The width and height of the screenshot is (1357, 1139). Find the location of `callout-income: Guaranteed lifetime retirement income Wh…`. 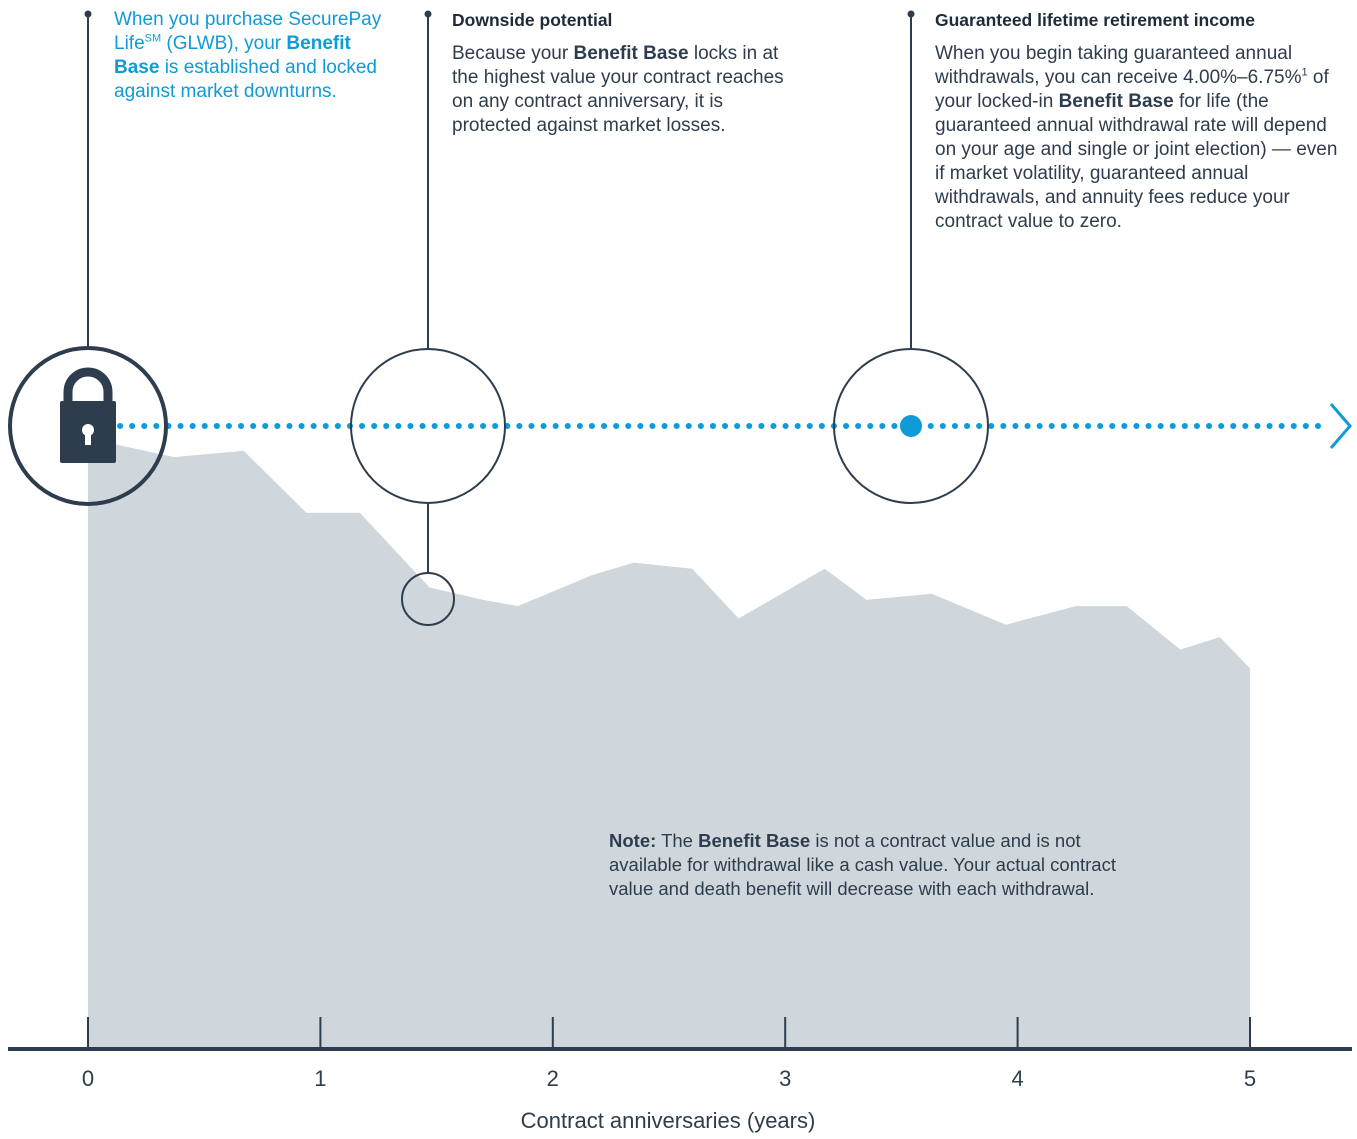

callout-income: Guaranteed lifetime retirement income Wh… is located at coordinates (1140, 121).